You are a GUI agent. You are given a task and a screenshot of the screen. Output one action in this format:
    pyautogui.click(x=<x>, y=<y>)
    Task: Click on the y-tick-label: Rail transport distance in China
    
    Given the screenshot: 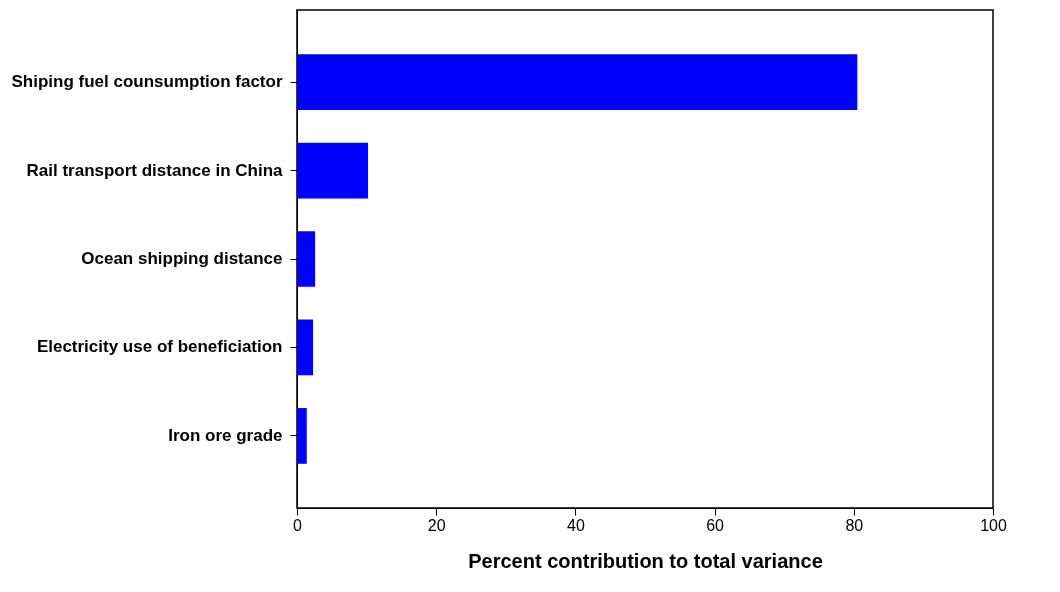 What is the action you would take?
    pyautogui.click(x=155, y=170)
    